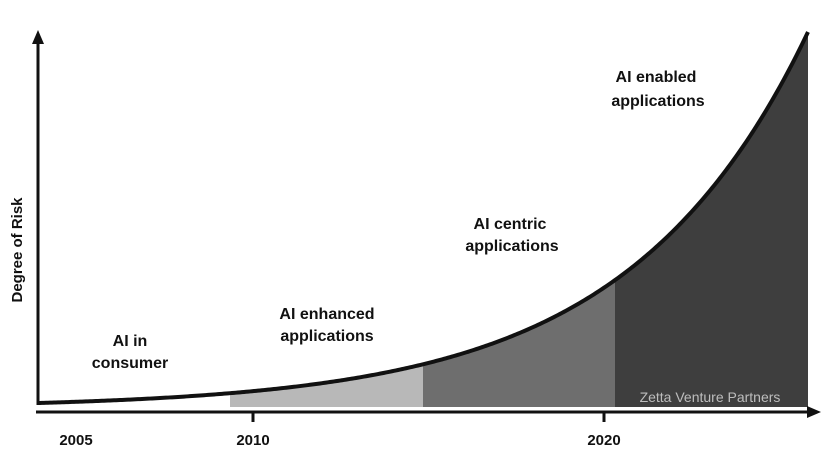 The image size is (825, 466). What do you see at coordinates (326, 336) in the screenshot?
I see `segment-label-ai-enhanced-line2: applications` at bounding box center [326, 336].